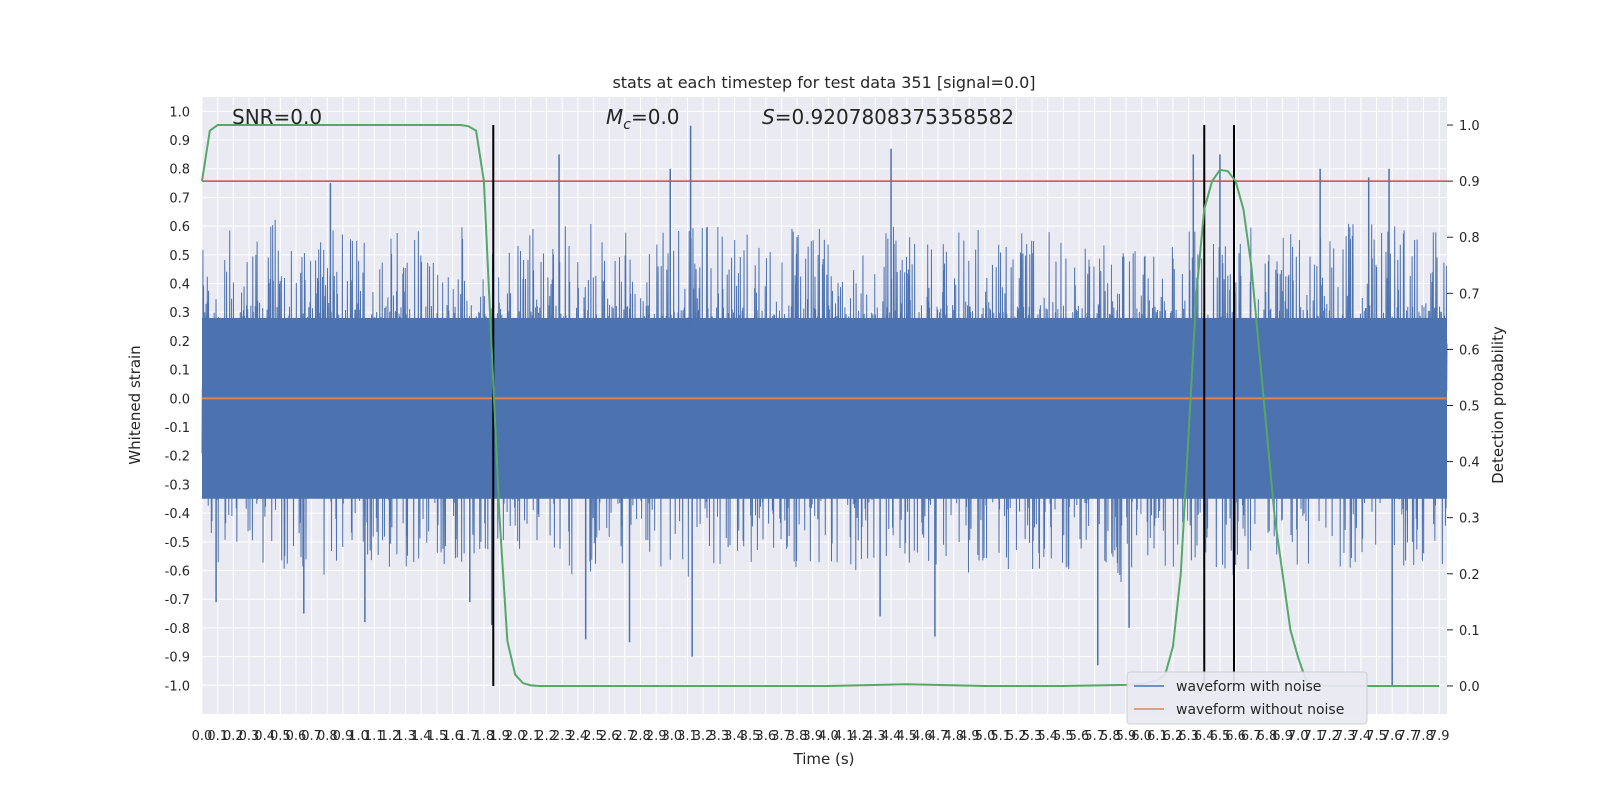 The height and width of the screenshot is (800, 1600). What do you see at coordinates (249, 736) in the screenshot?
I see `x-tick-label: 0.3` at bounding box center [249, 736].